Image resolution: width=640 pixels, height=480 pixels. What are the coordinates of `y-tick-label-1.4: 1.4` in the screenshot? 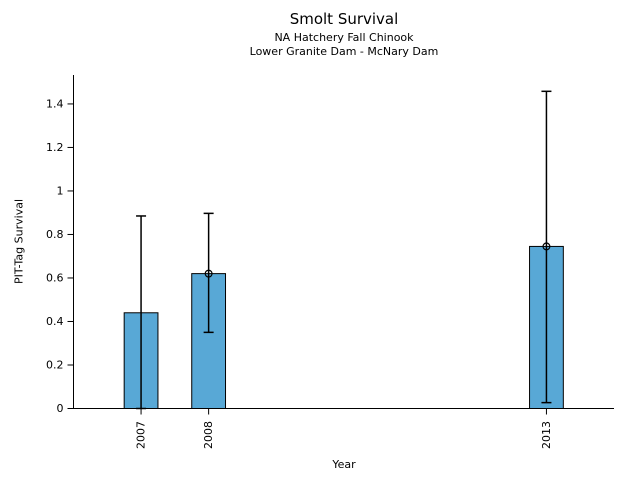 It's located at (55, 103).